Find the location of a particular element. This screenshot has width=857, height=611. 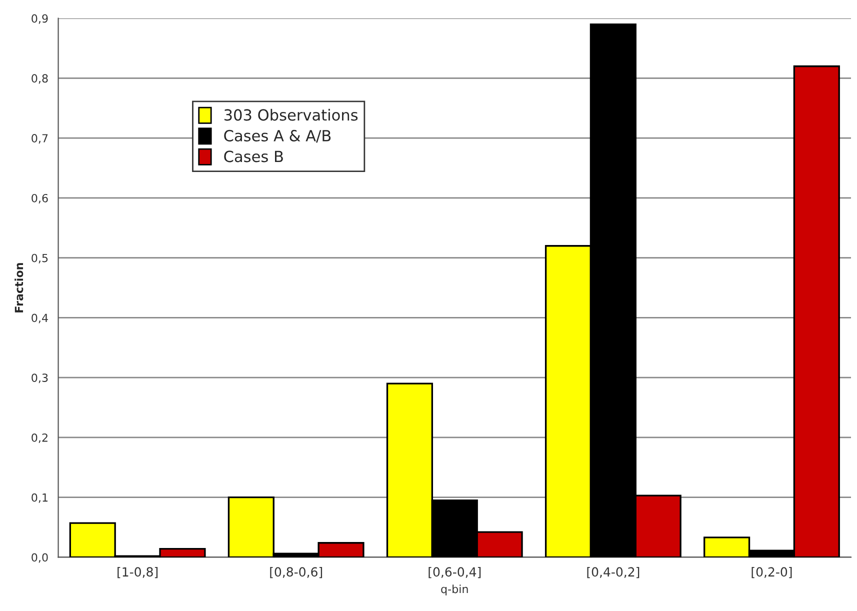

legend-label: 303 Observations is located at coordinates (291, 114).